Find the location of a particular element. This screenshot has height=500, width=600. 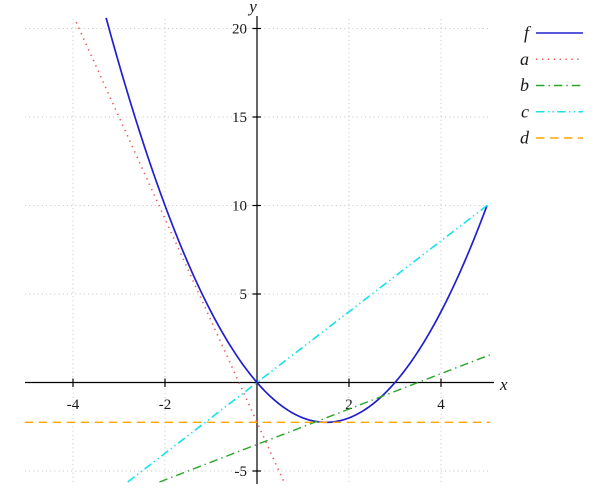

y-tick-label: 10 is located at coordinates (239, 207).